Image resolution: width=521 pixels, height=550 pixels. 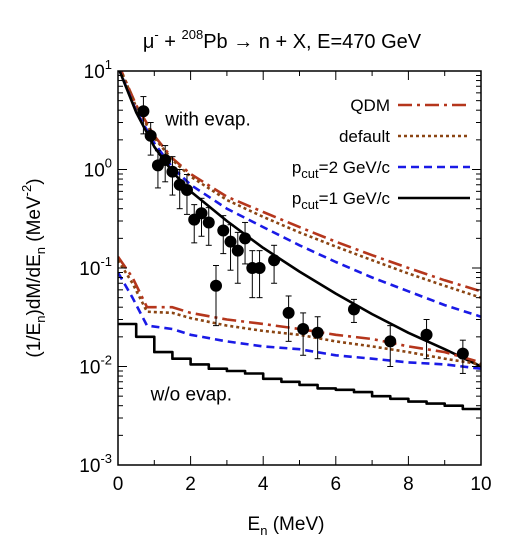 I want to click on x-tick-label: 10, so click(x=480, y=484).